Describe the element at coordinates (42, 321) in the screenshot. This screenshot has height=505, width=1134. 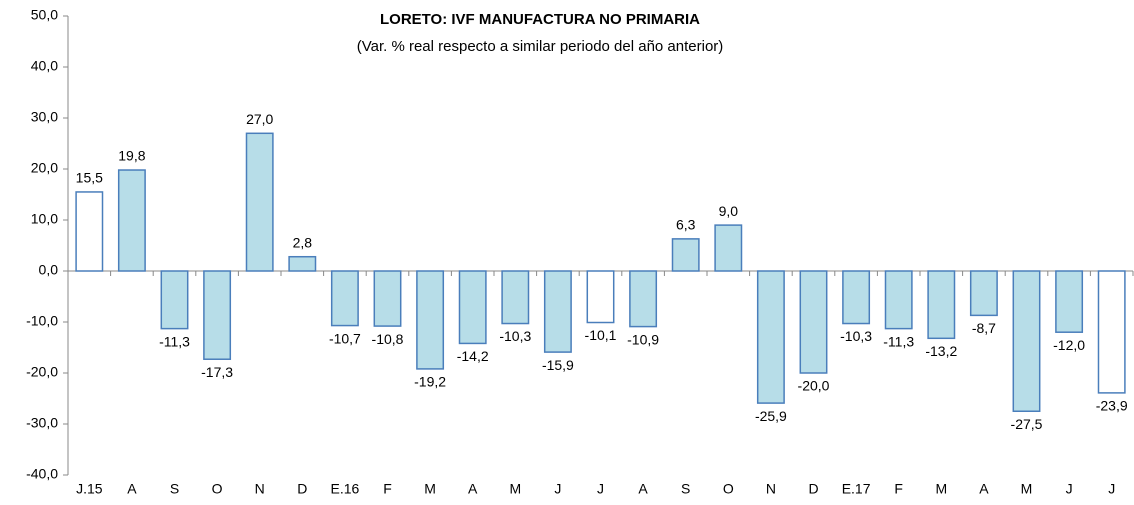
I see `y-tick-label: -10,0` at that location.